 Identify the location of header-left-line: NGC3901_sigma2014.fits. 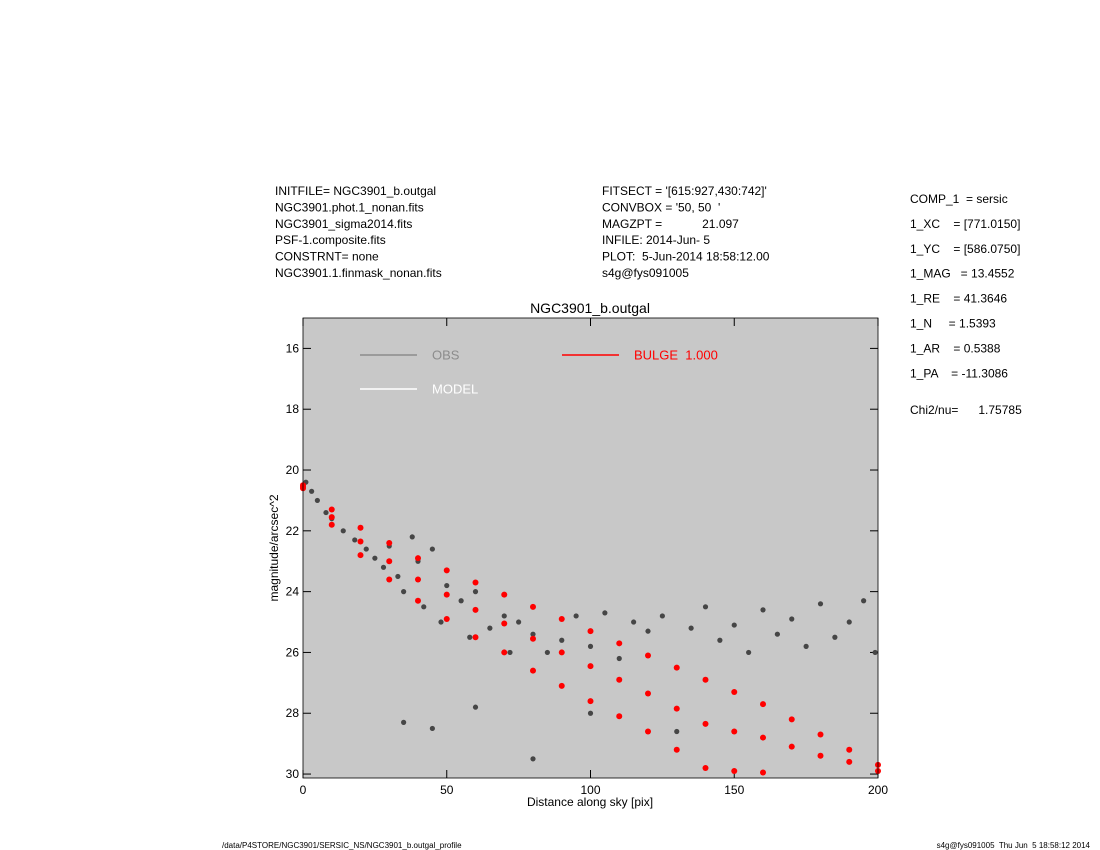
(343, 224).